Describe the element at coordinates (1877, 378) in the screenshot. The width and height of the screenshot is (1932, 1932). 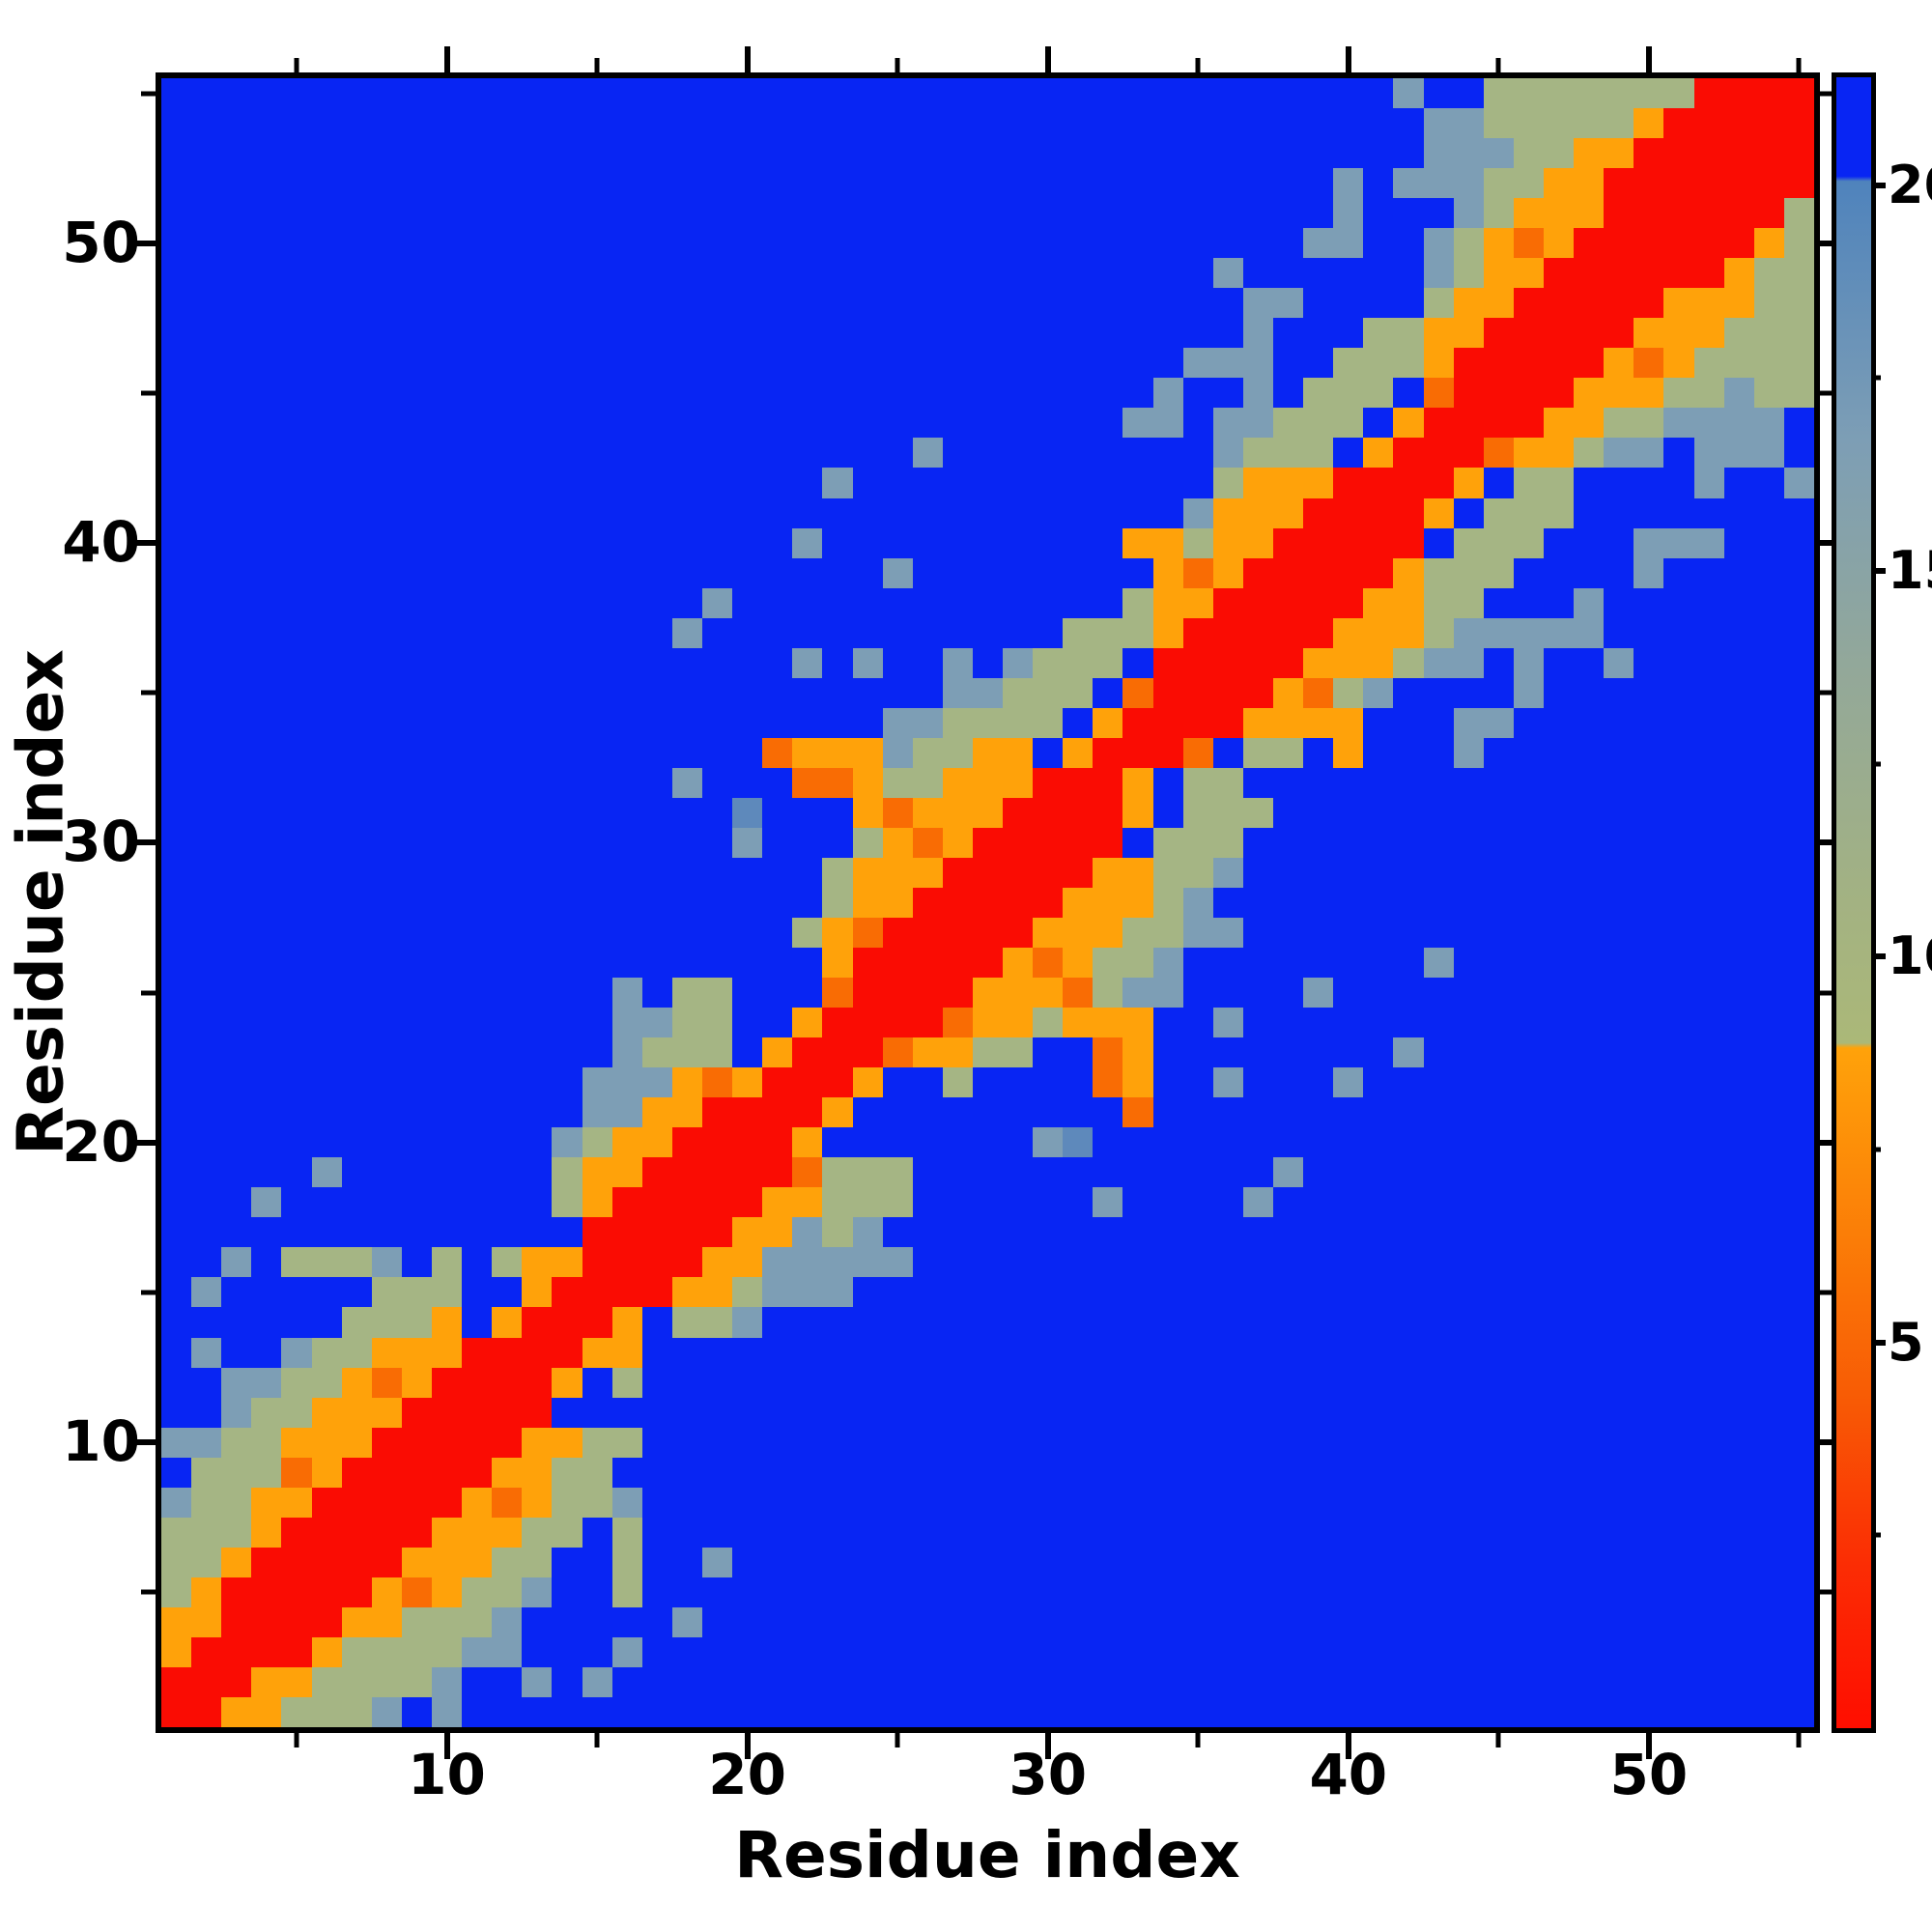
I see `colorbar-minor-tick` at that location.